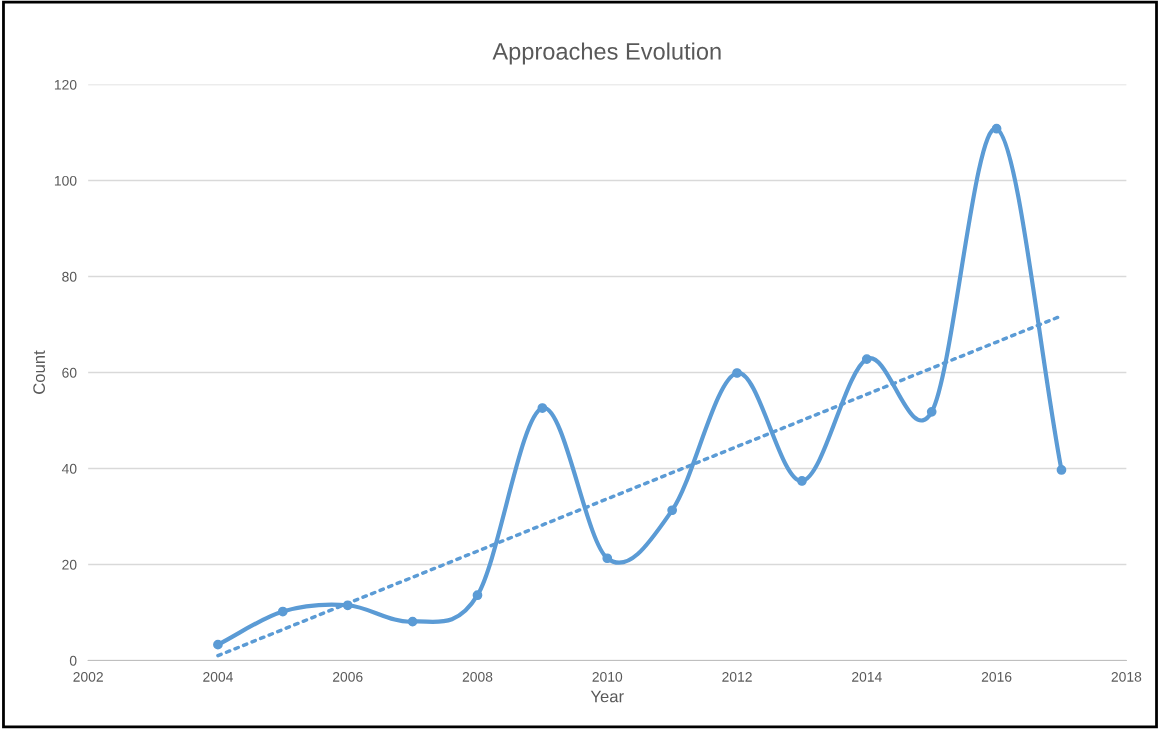 Image resolution: width=1160 pixels, height=729 pixels. What do you see at coordinates (65, 84) in the screenshot?
I see `y-tick-label: 120` at bounding box center [65, 84].